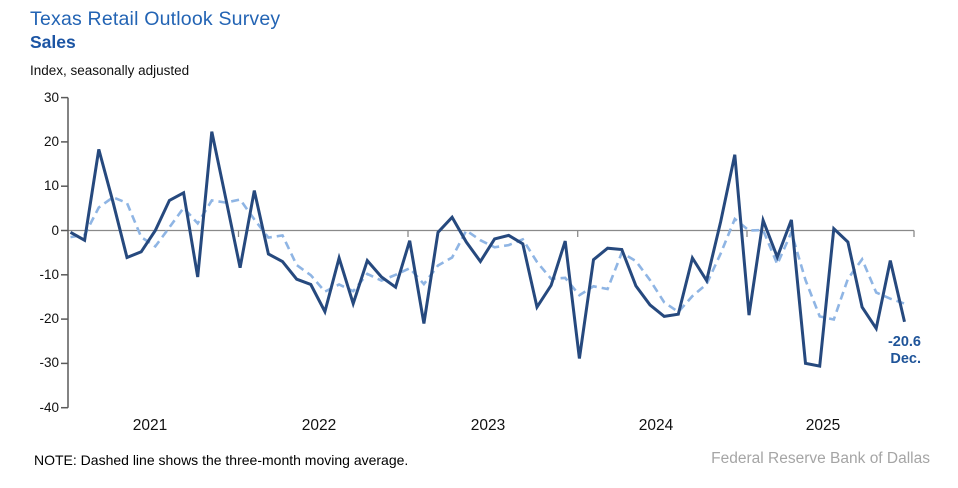  What do you see at coordinates (155, 19) in the screenshot?
I see `page-title: Texas Retail Outlook Survey` at bounding box center [155, 19].